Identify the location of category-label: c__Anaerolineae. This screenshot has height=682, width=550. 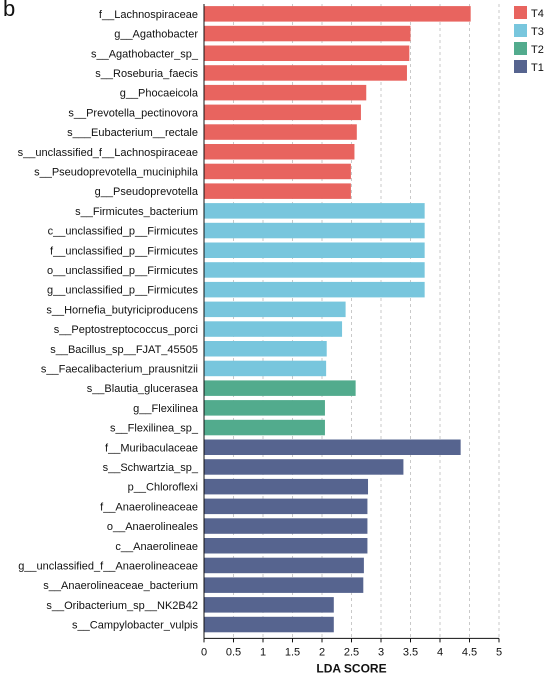
(156, 547).